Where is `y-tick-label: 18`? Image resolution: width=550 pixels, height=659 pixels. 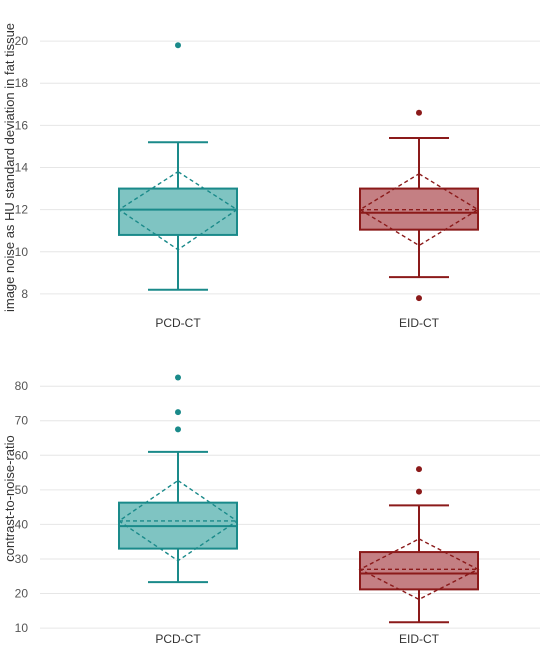
y-tick-label: 18 is located at coordinates (22, 83).